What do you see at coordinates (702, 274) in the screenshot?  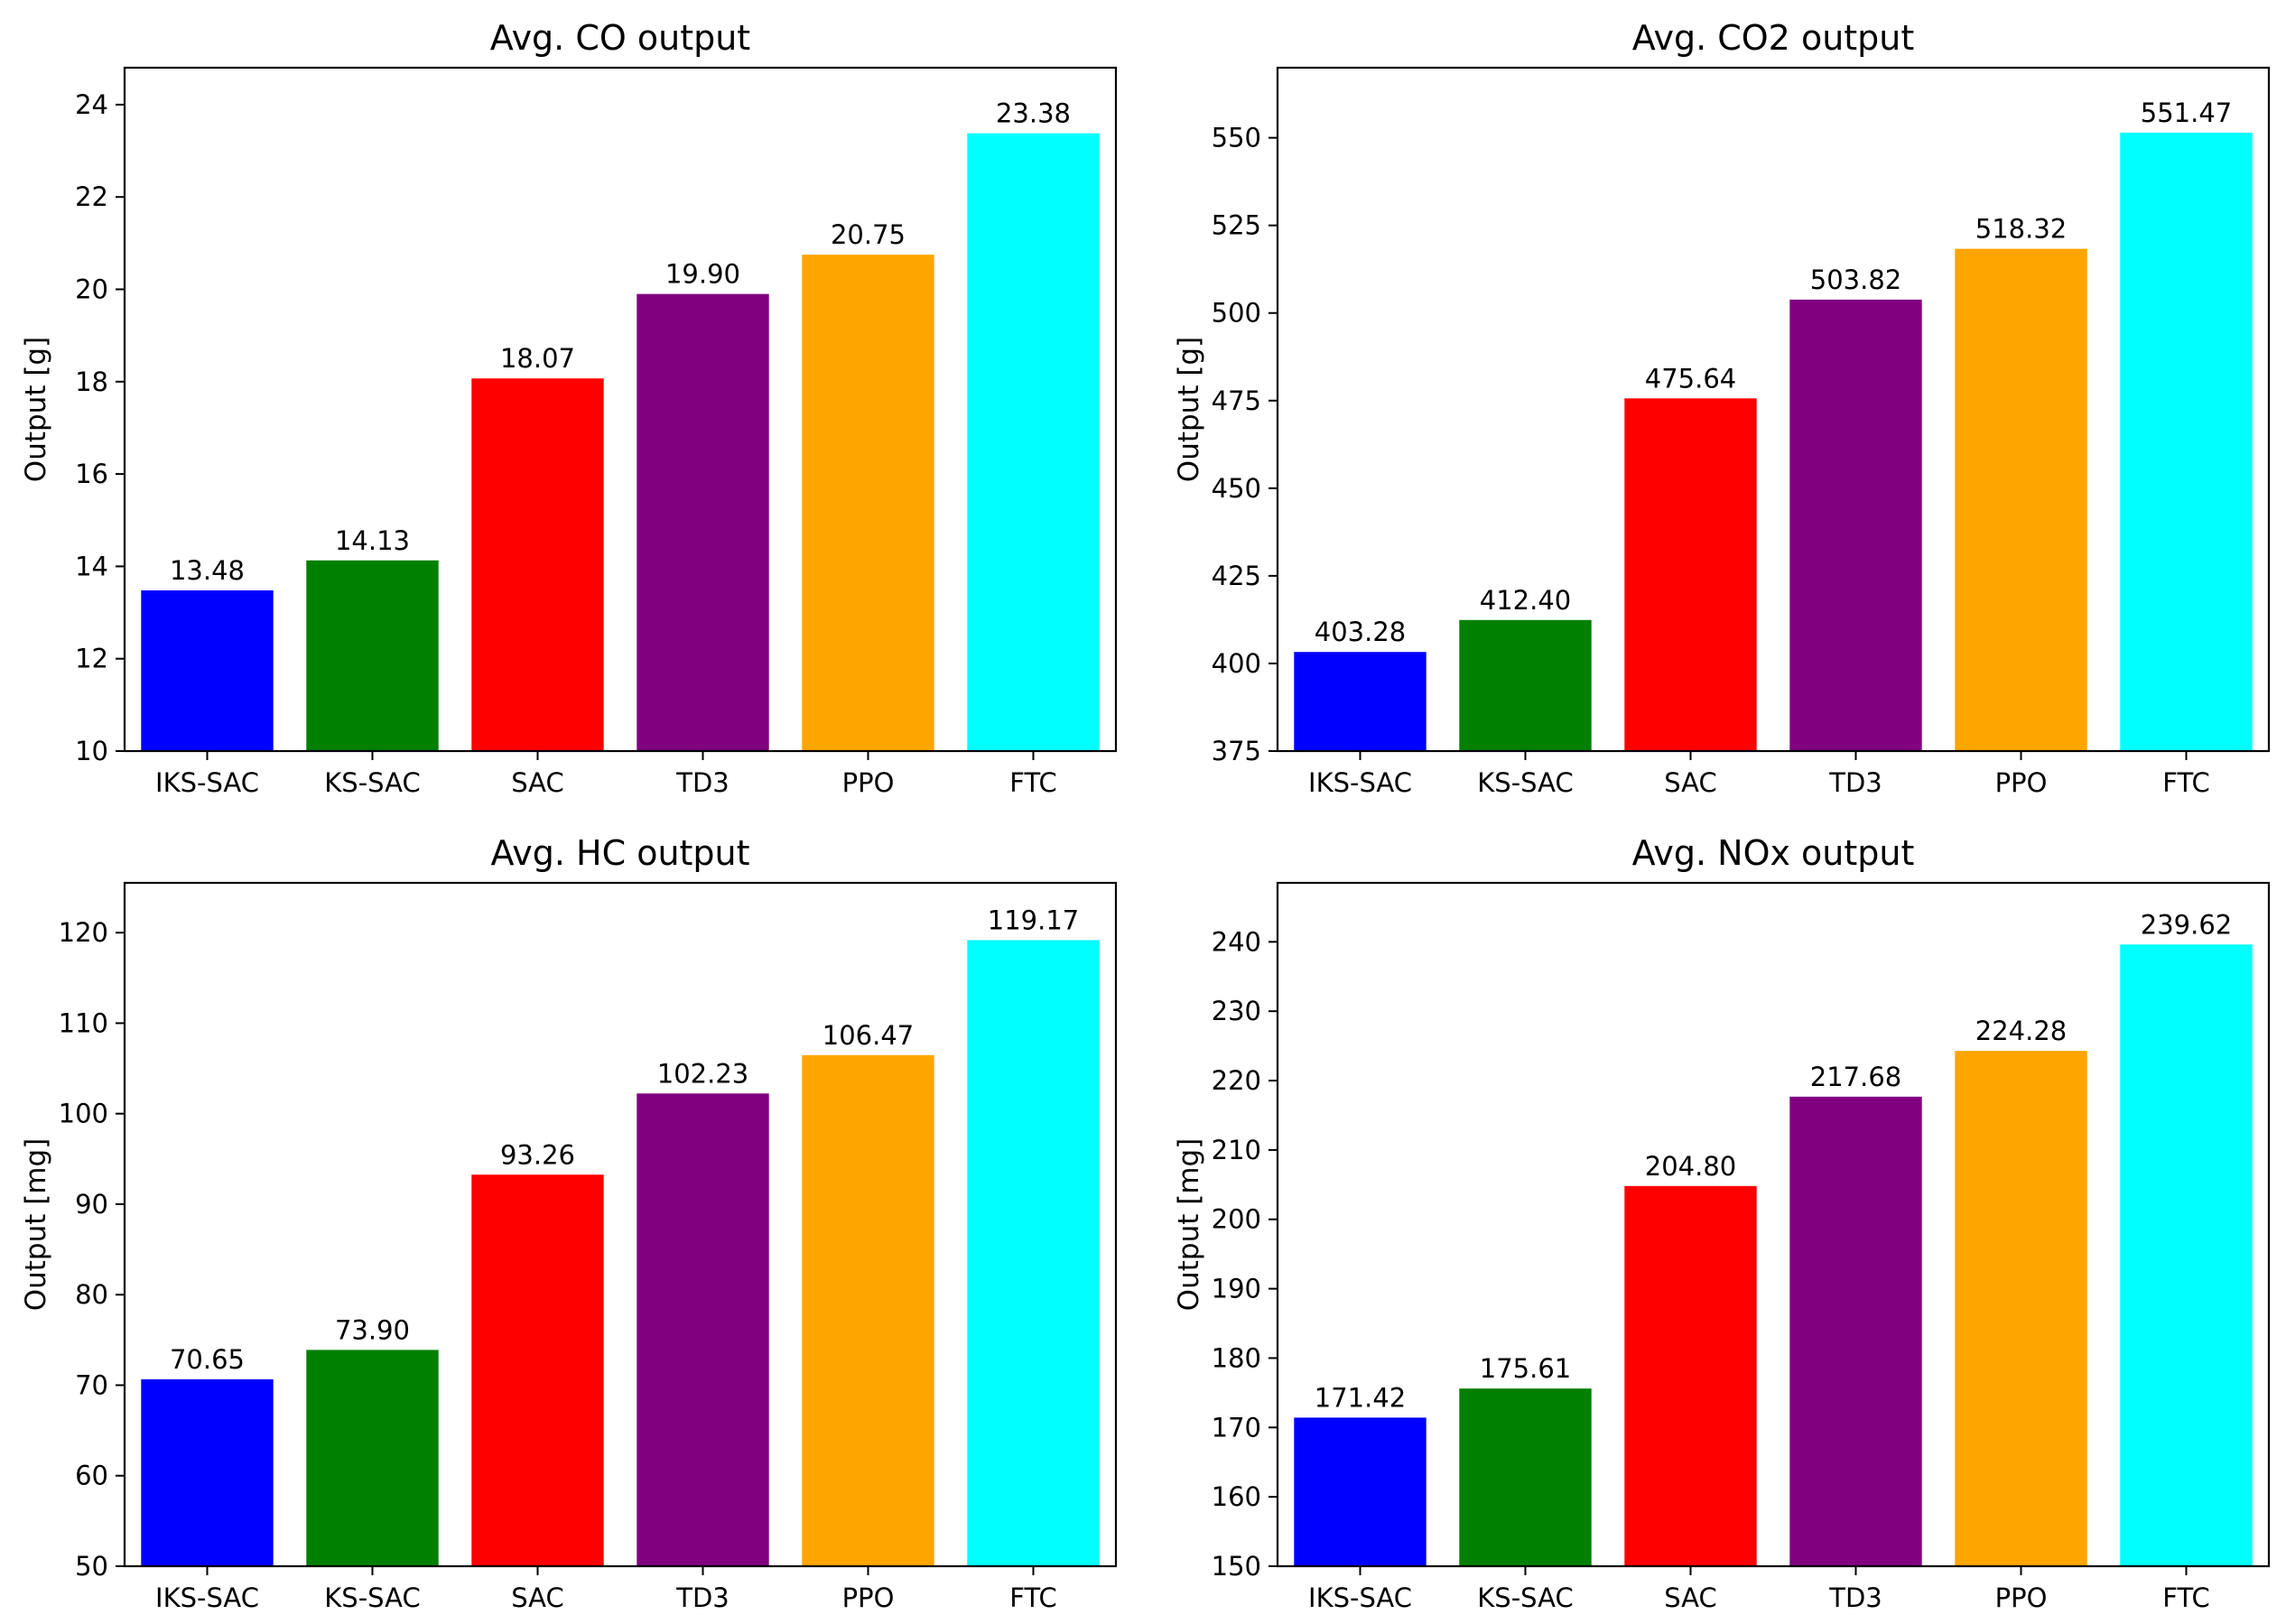 I see `data-label: 19.90` at bounding box center [702, 274].